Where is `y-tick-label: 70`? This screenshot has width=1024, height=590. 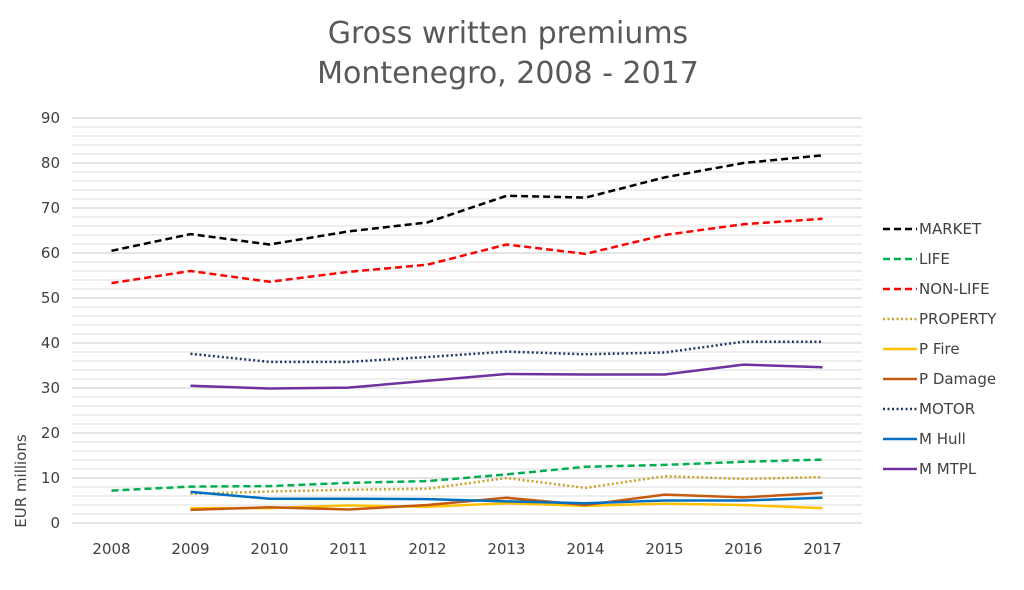 y-tick-label: 70 is located at coordinates (50, 208).